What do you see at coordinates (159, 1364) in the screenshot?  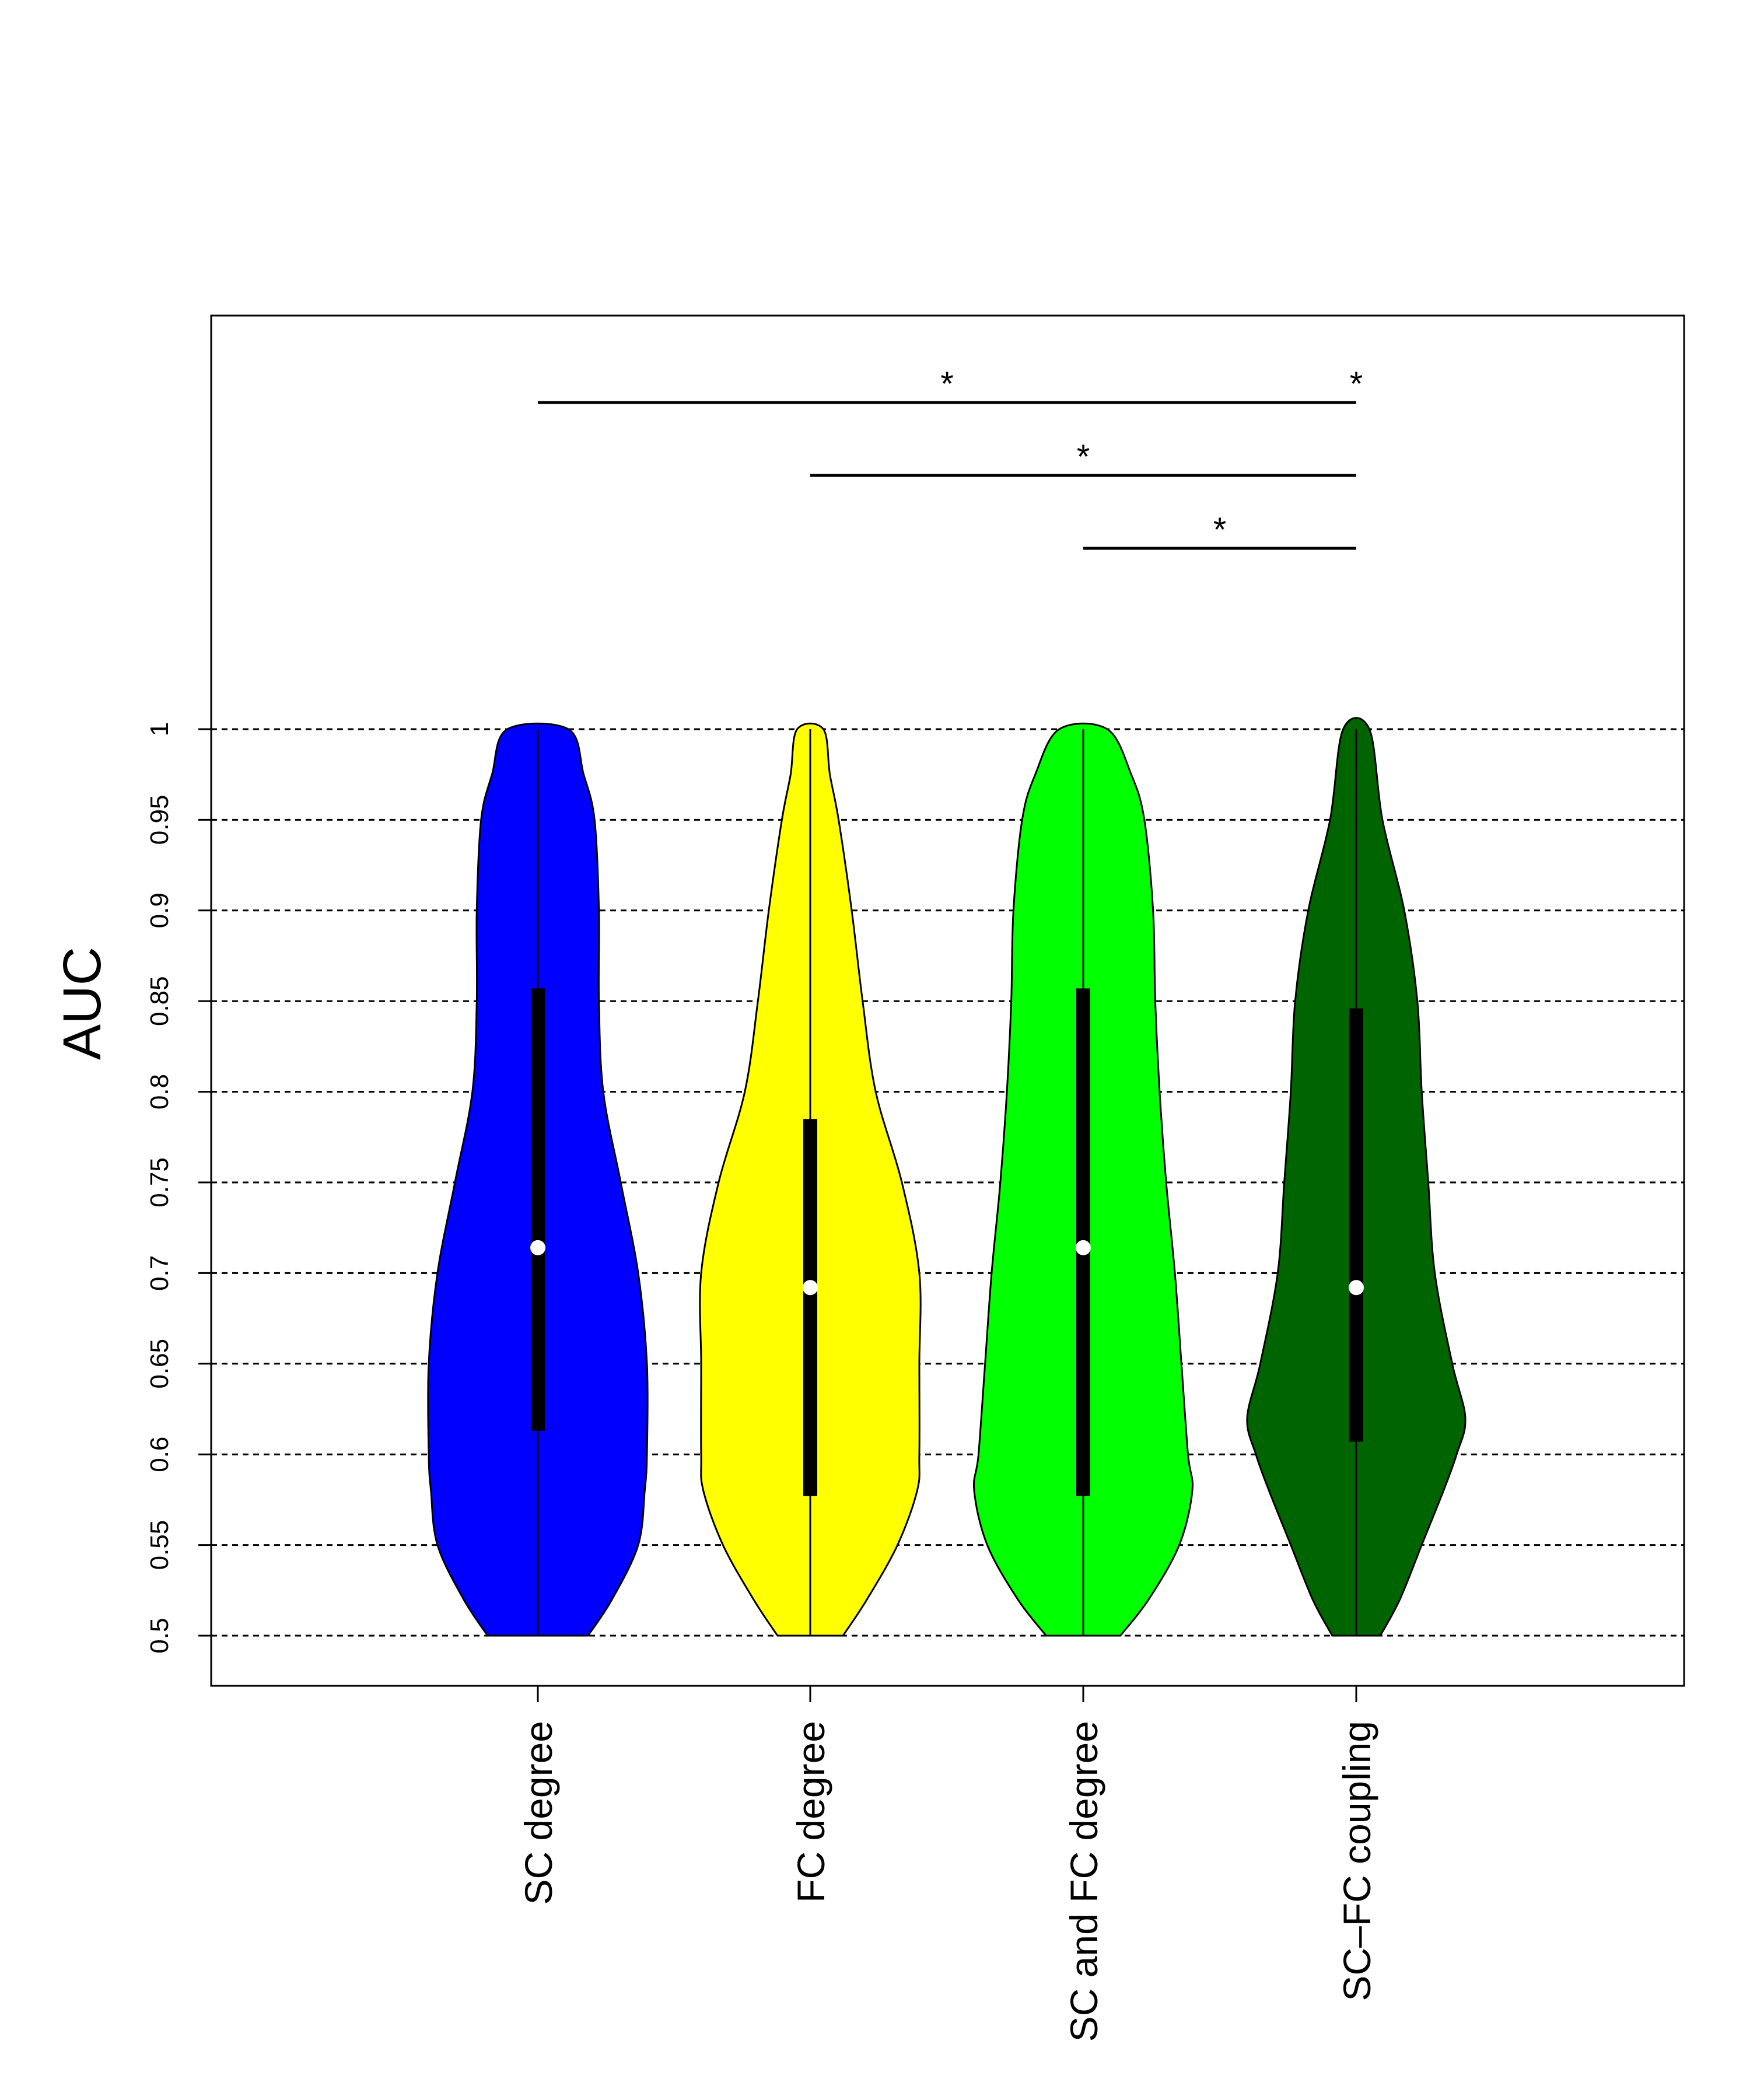 I see `y-tick-label: 0.65` at bounding box center [159, 1364].